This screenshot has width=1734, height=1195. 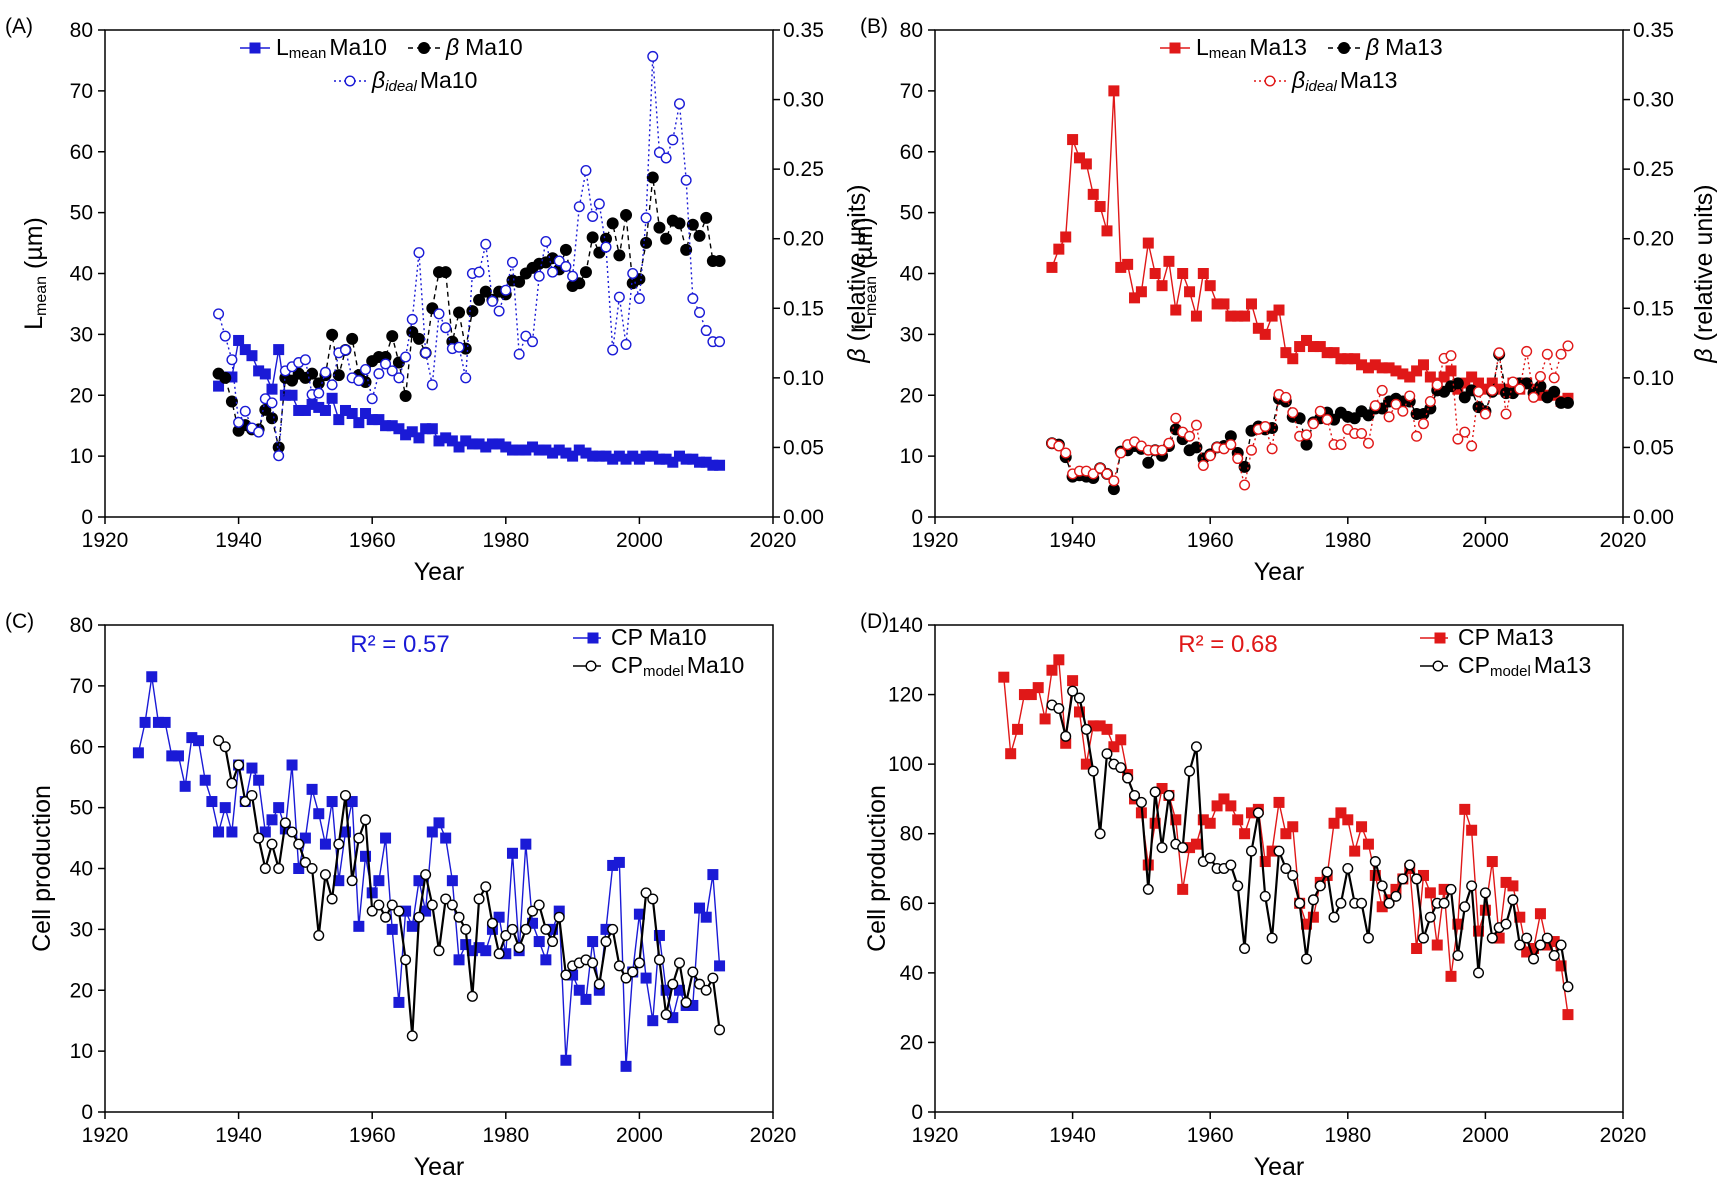 What do you see at coordinates (1347, 1135) in the screenshot?
I see `x-tick-label: 1980` at bounding box center [1347, 1135].